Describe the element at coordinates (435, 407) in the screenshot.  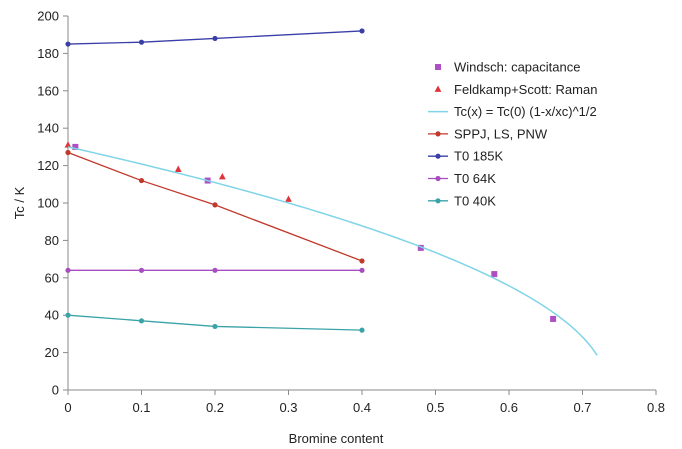
I see `x-tick-label: 0.5` at that location.